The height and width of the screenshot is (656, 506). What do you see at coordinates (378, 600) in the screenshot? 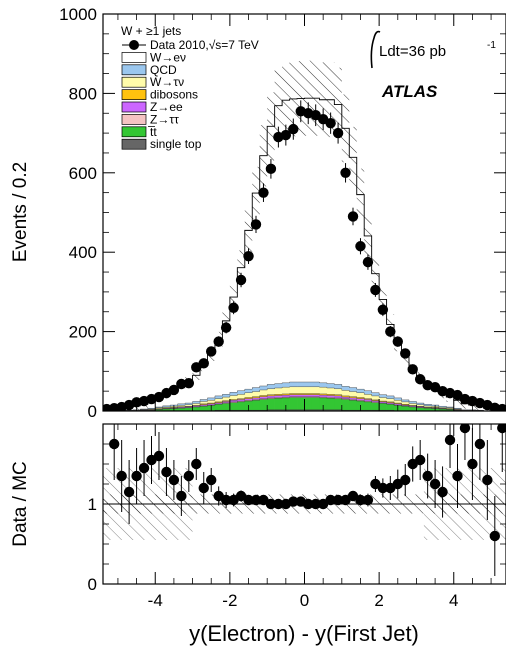
I see `x-tick-label: 2` at bounding box center [378, 600].